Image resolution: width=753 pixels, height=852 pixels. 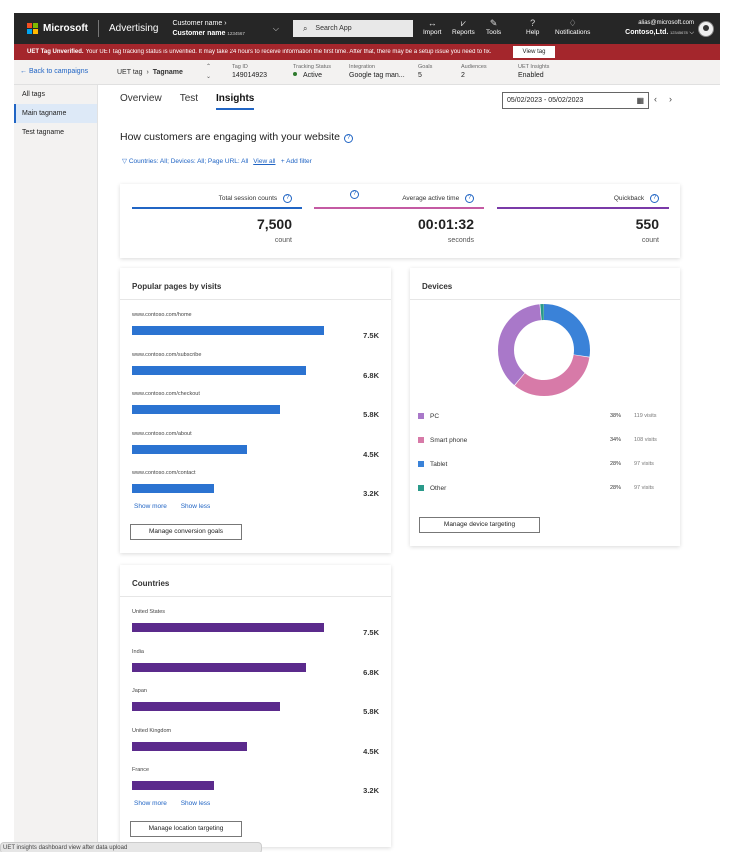 What do you see at coordinates (655, 99) in the screenshot?
I see `chevron-left-icon: ‹` at bounding box center [655, 99].